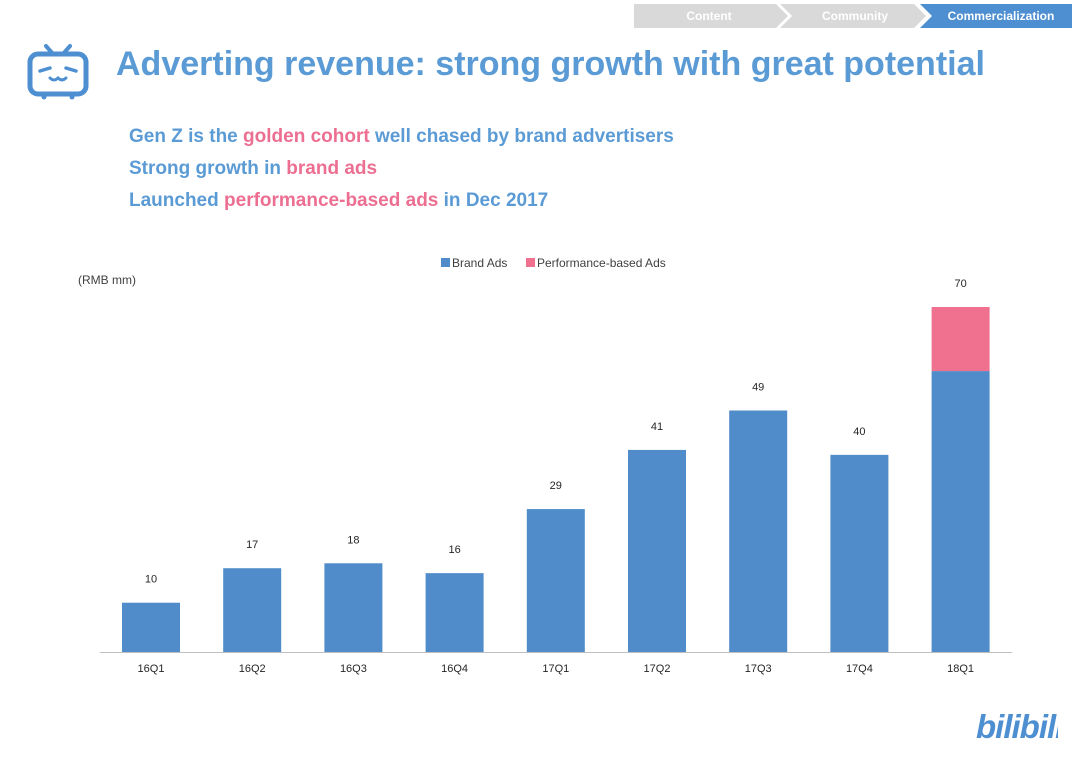 Image resolution: width=1080 pixels, height=762 pixels. I want to click on key-point-text: Strong growth in, so click(208, 168).